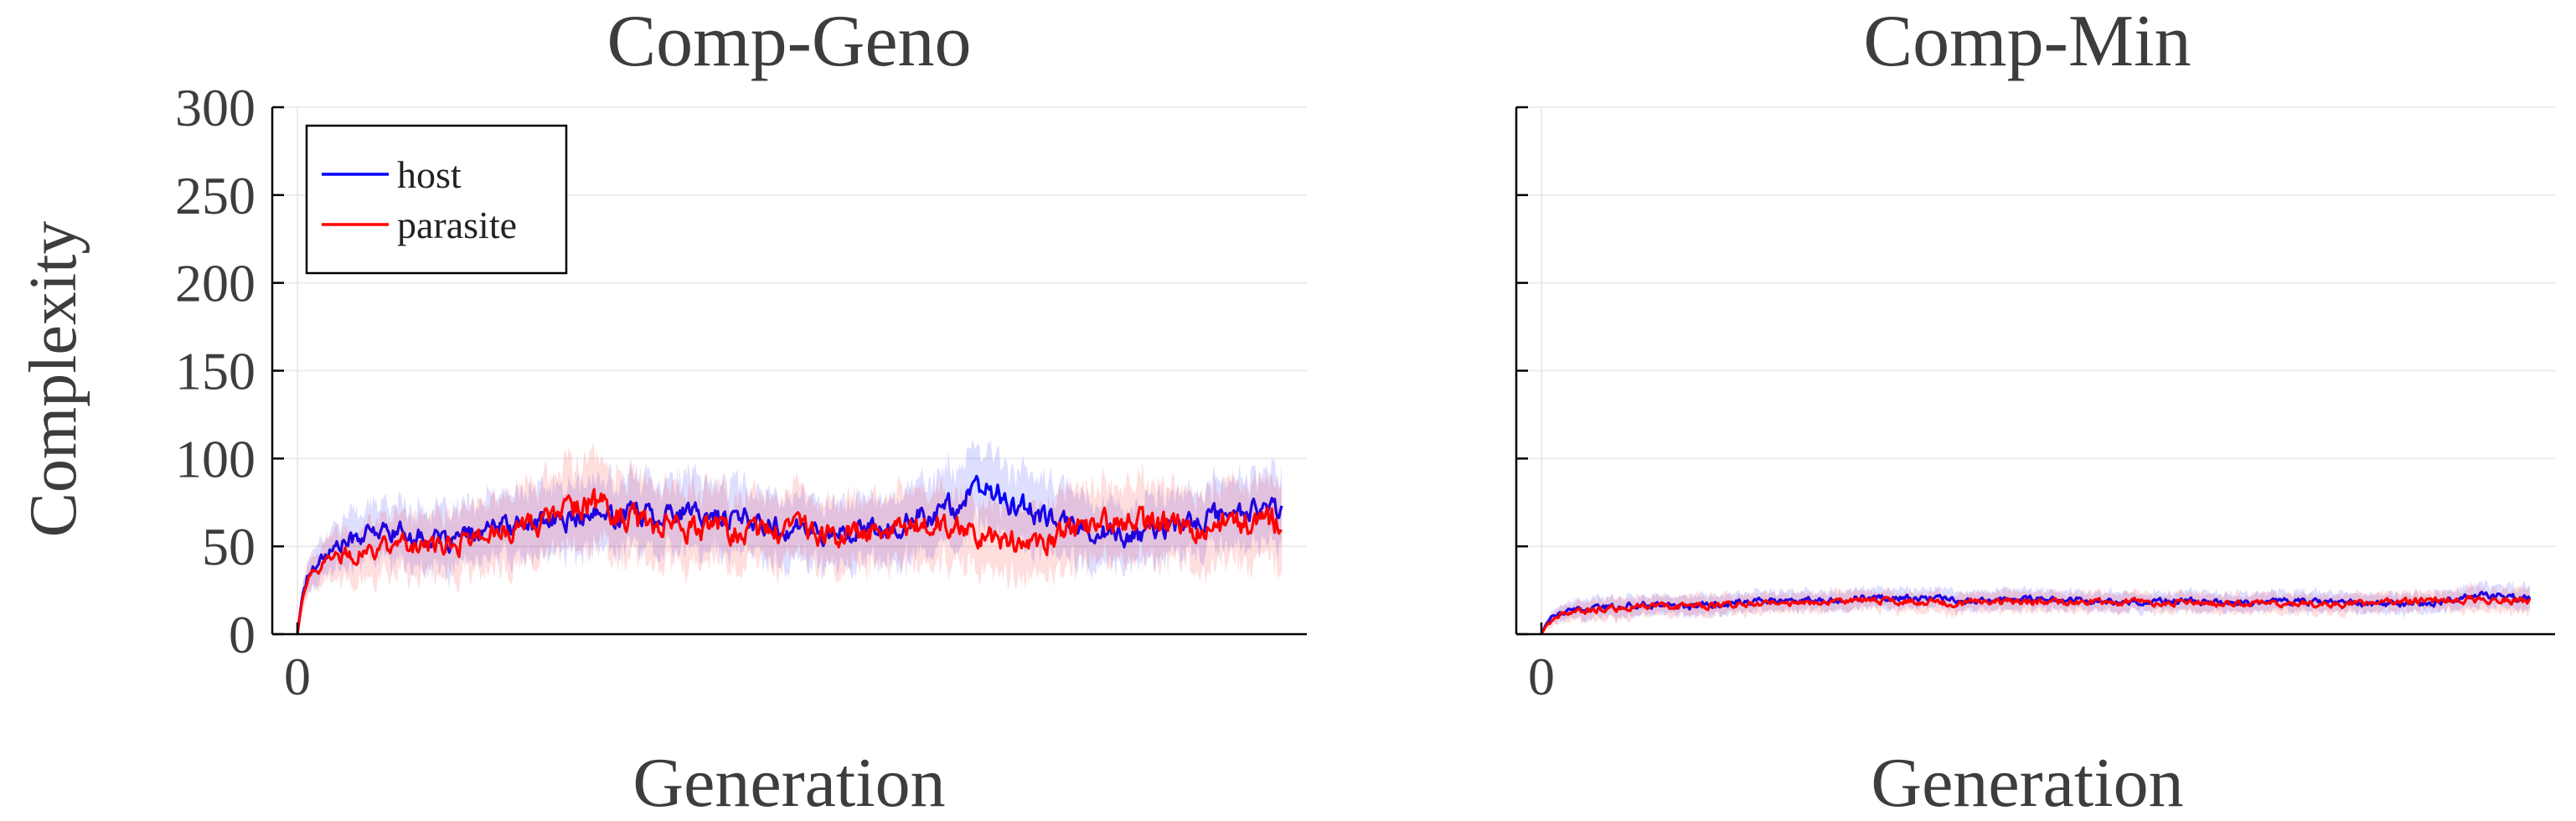 This screenshot has height=821, width=2576. I want to click on chart-title: Comp-Min, so click(2027, 41).